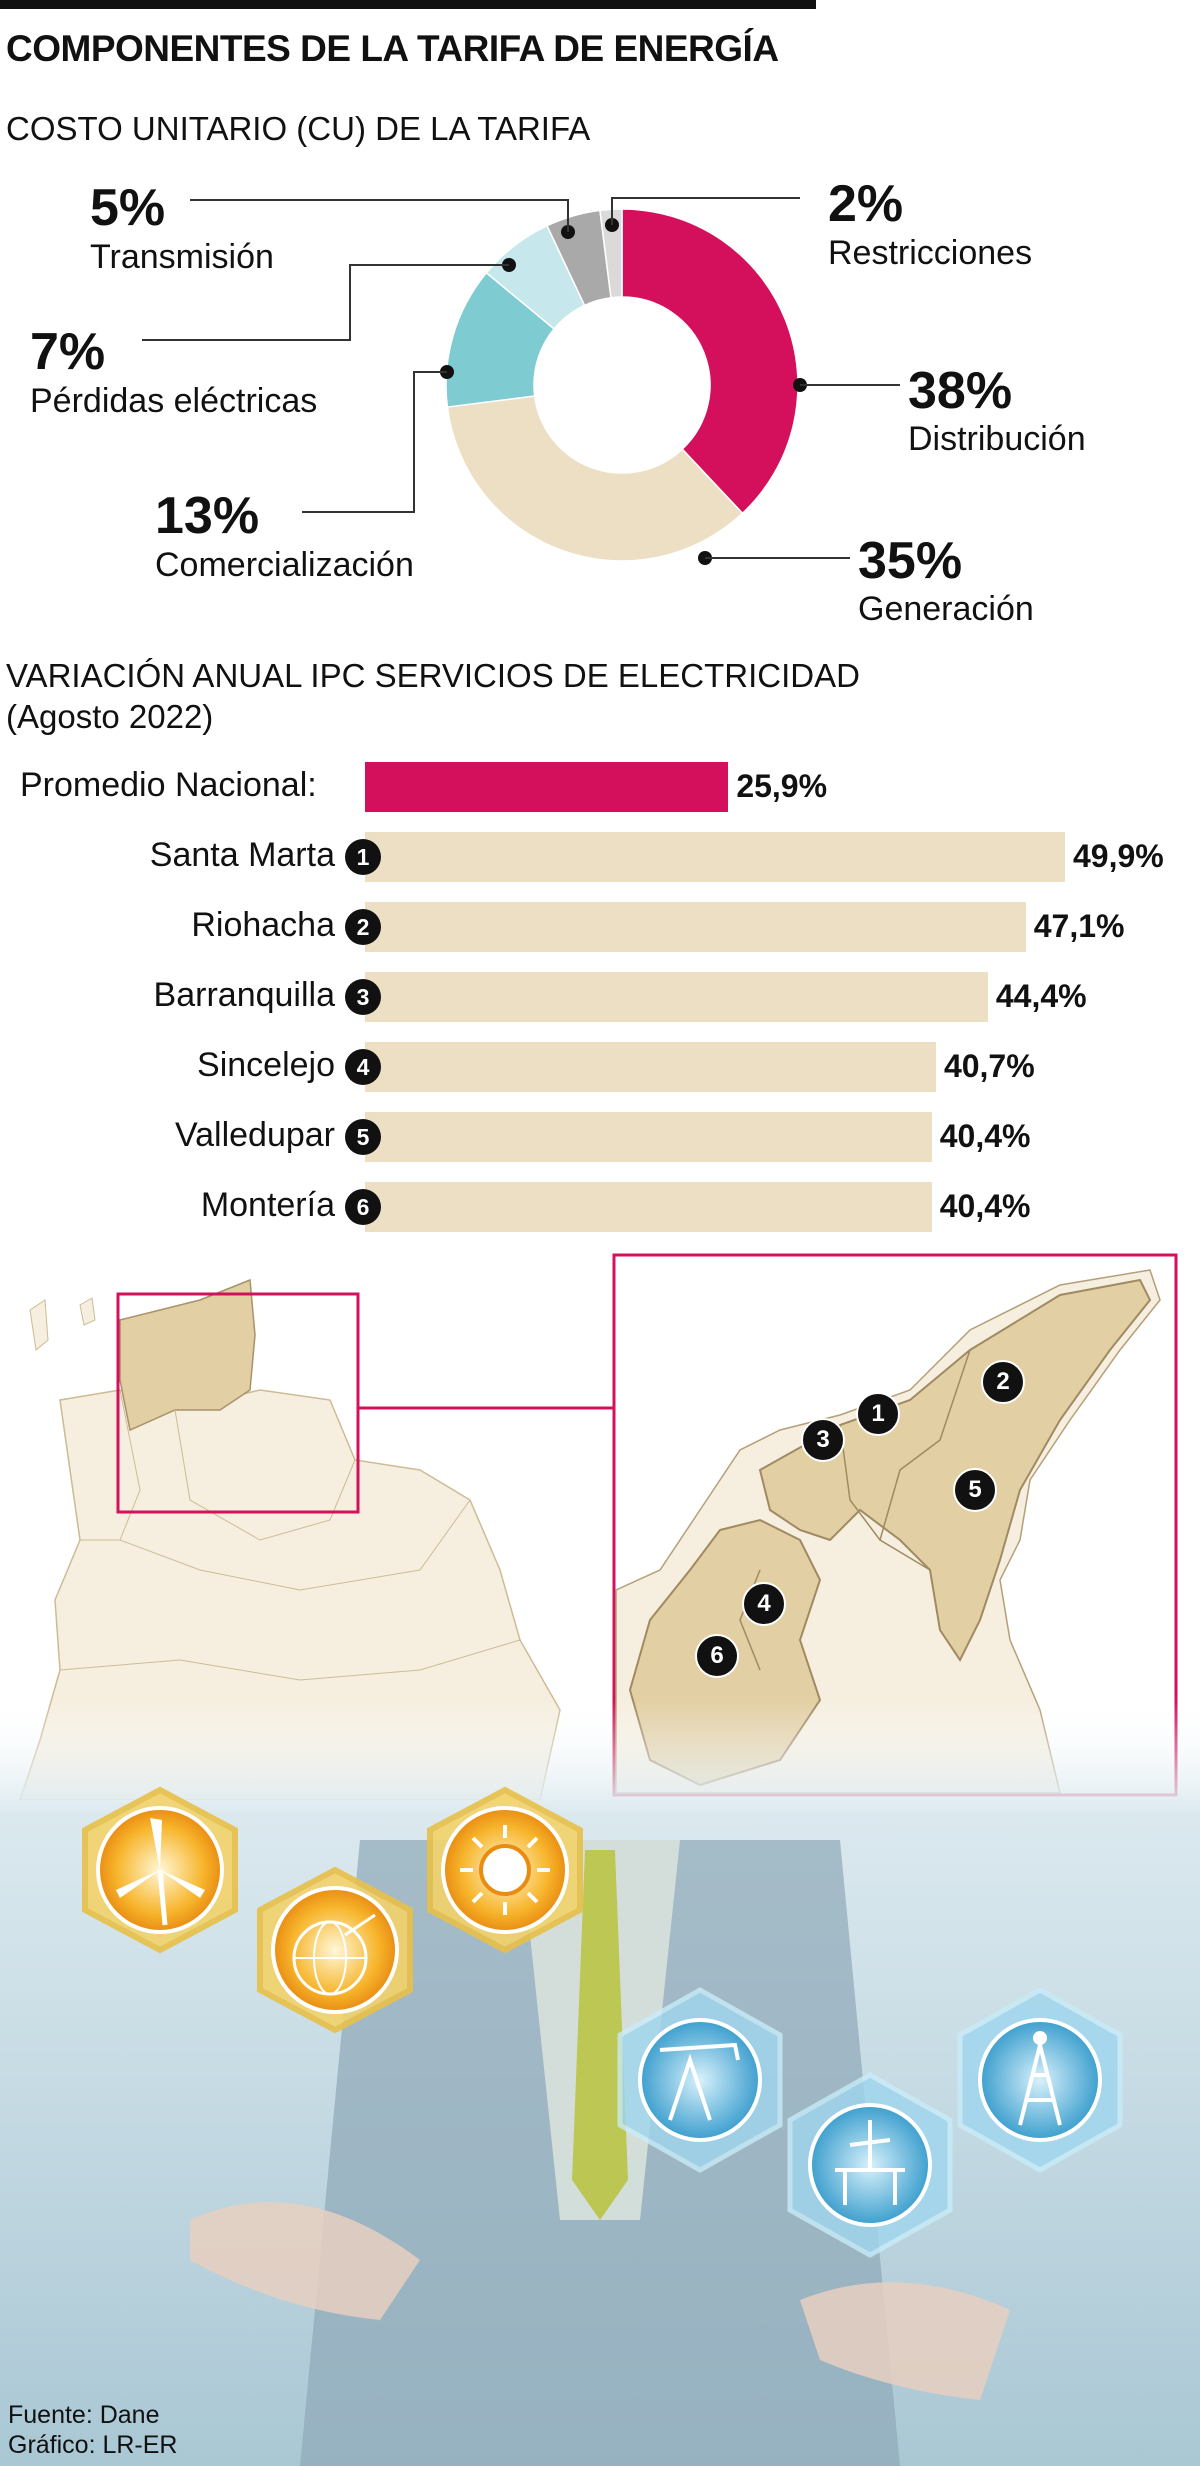 The image size is (1200, 2466). Describe the element at coordinates (168, 785) in the screenshot. I see `bar-category-0: Promedio Nacional:` at that location.